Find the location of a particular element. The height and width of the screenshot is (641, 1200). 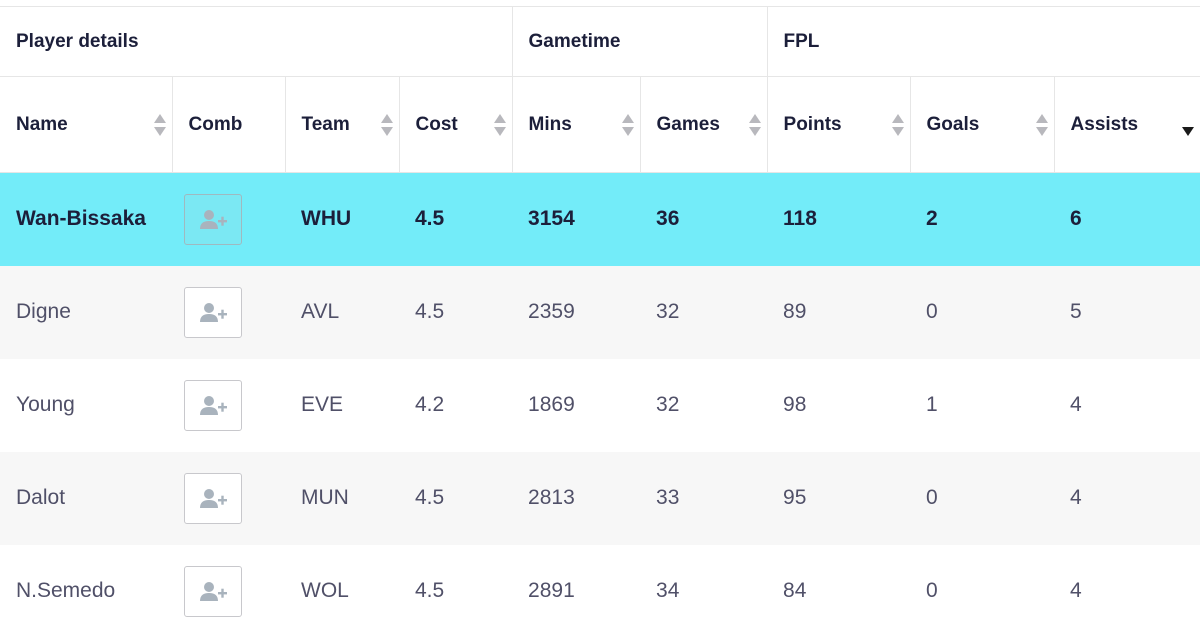

table-row: Wan-Bissaka WHU 4.5 3154 36 118 2 6 is located at coordinates (600, 219).